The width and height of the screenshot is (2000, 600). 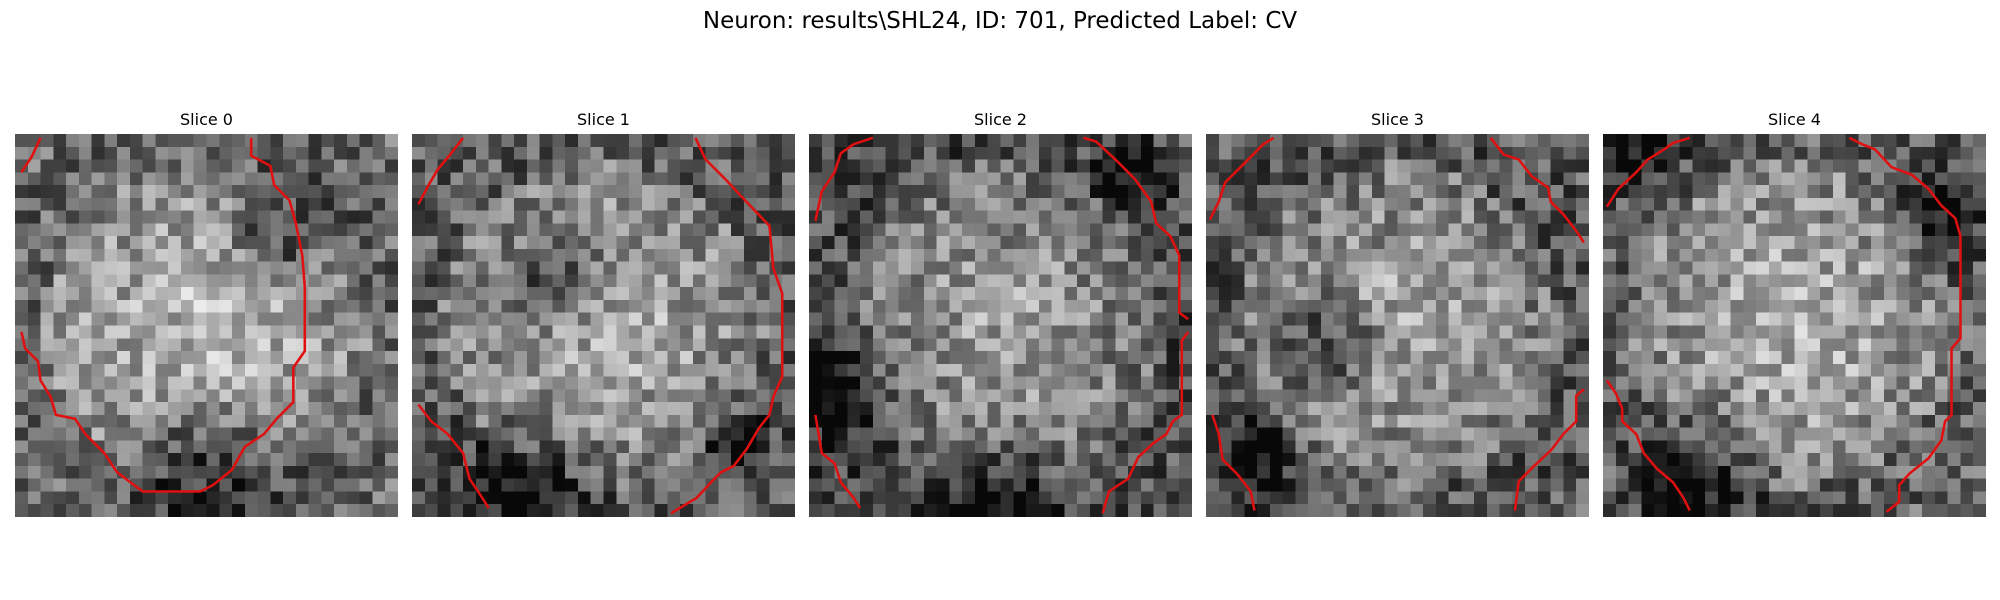 What do you see at coordinates (1794, 119) in the screenshot?
I see `slice-title: Slice 4` at bounding box center [1794, 119].